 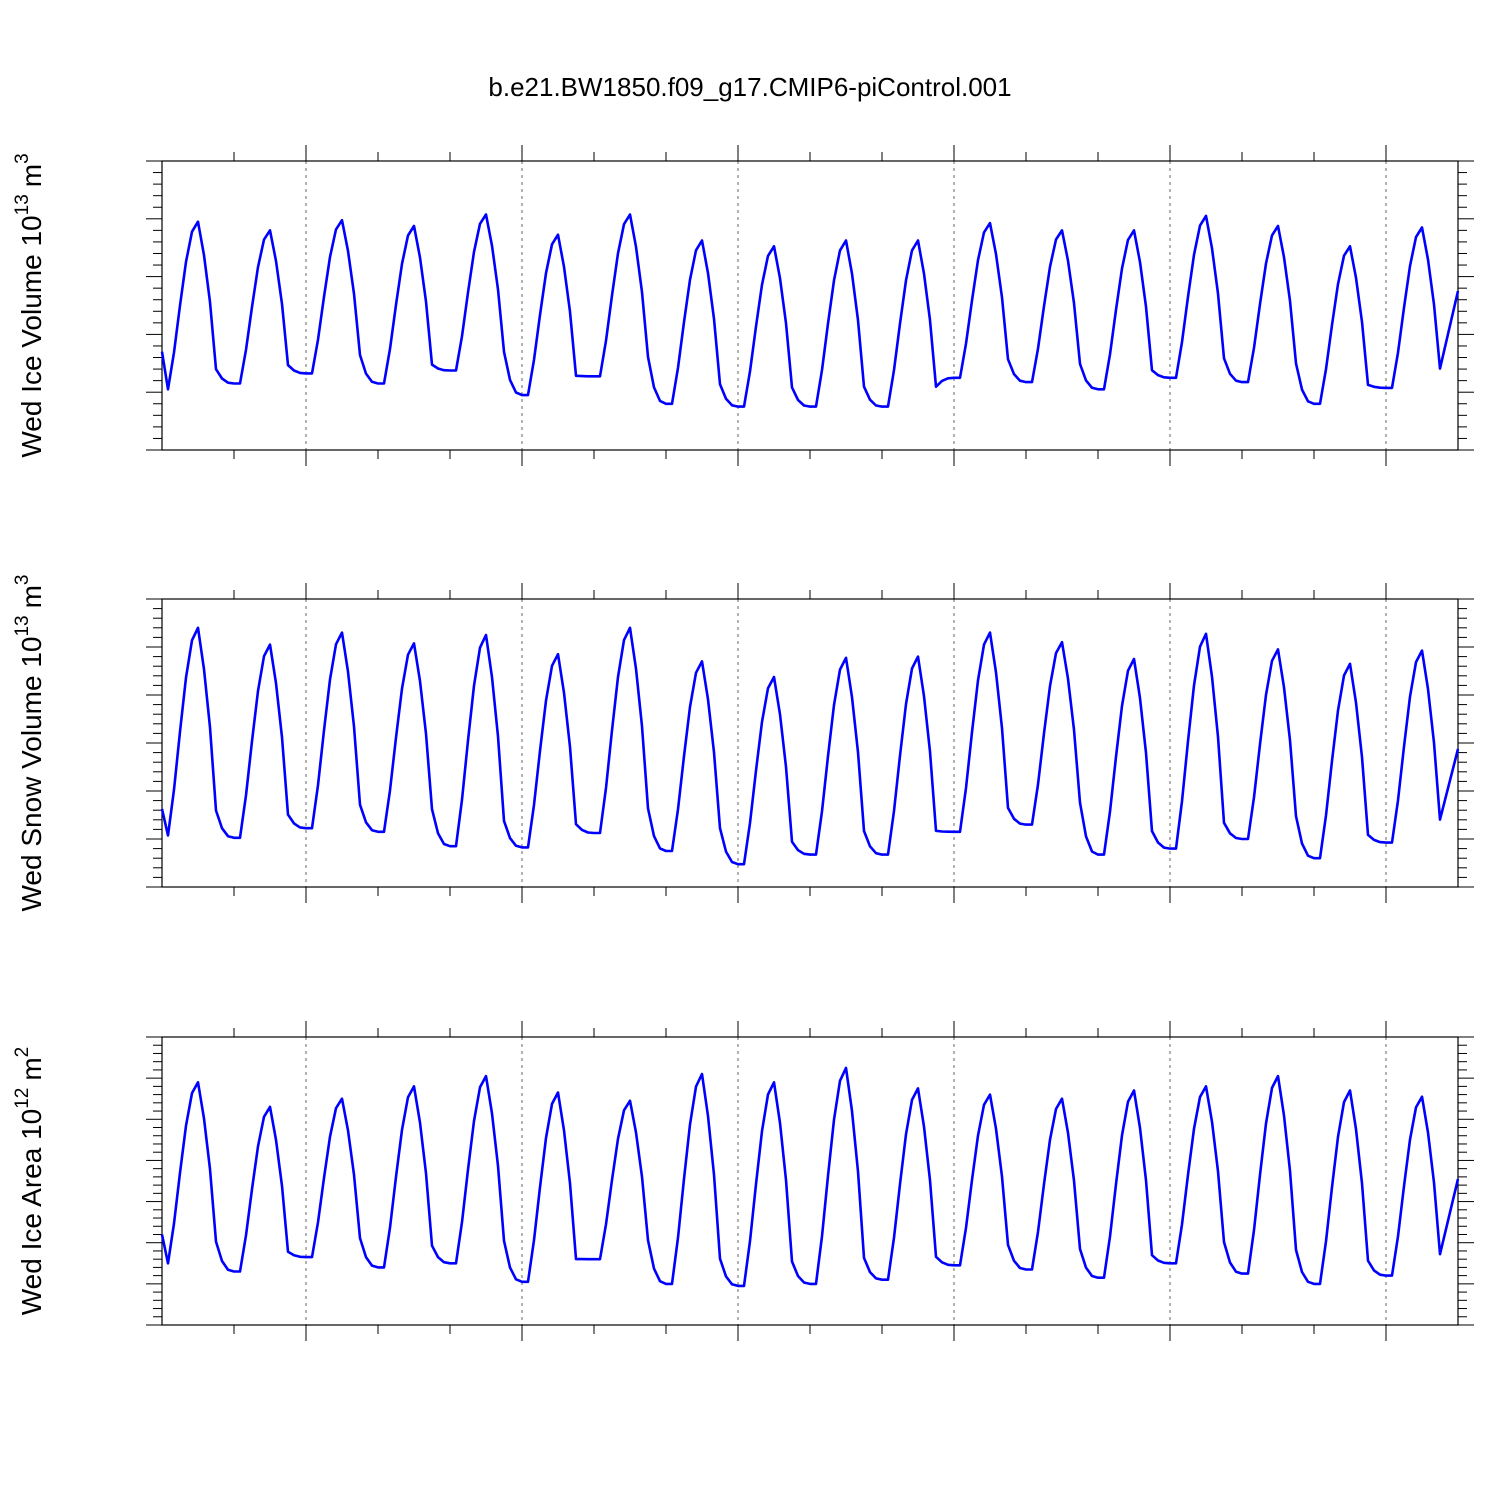 I want to click on series-line-wed-ice-volume, so click(x=810, y=310).